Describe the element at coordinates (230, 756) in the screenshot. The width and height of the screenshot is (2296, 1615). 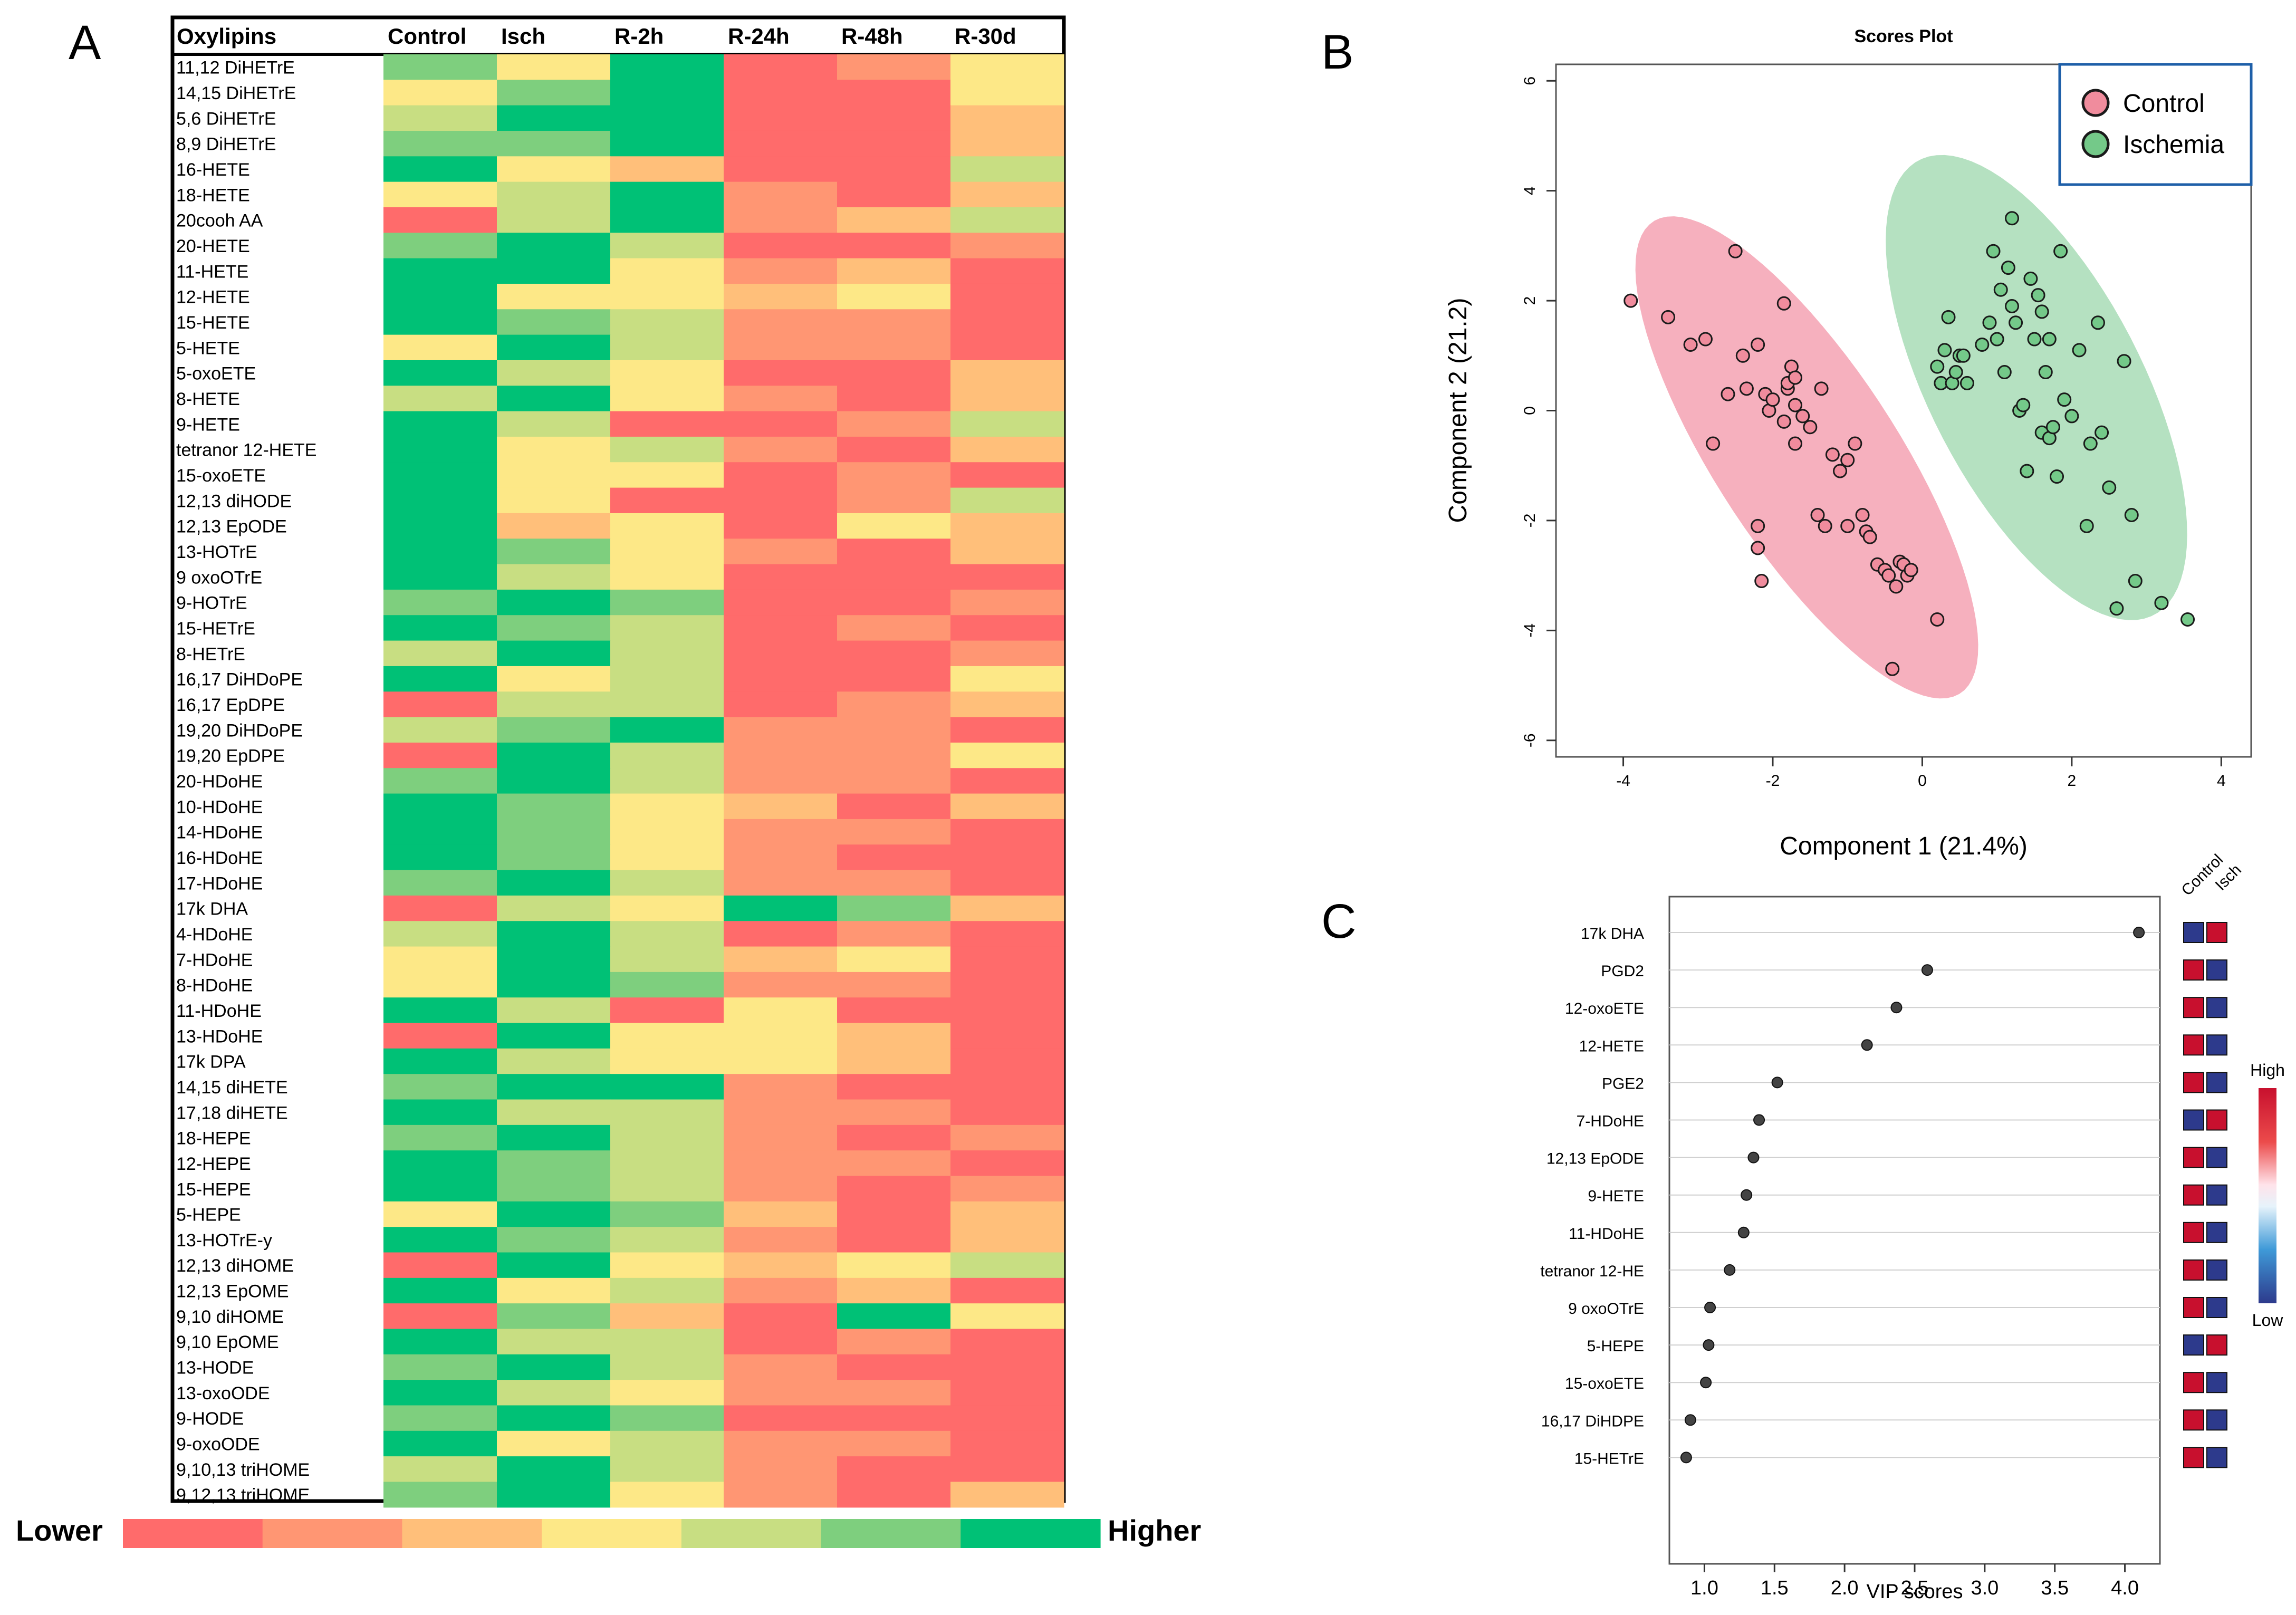
I see `heatmap-row-label: 19,20 EpDPE` at that location.